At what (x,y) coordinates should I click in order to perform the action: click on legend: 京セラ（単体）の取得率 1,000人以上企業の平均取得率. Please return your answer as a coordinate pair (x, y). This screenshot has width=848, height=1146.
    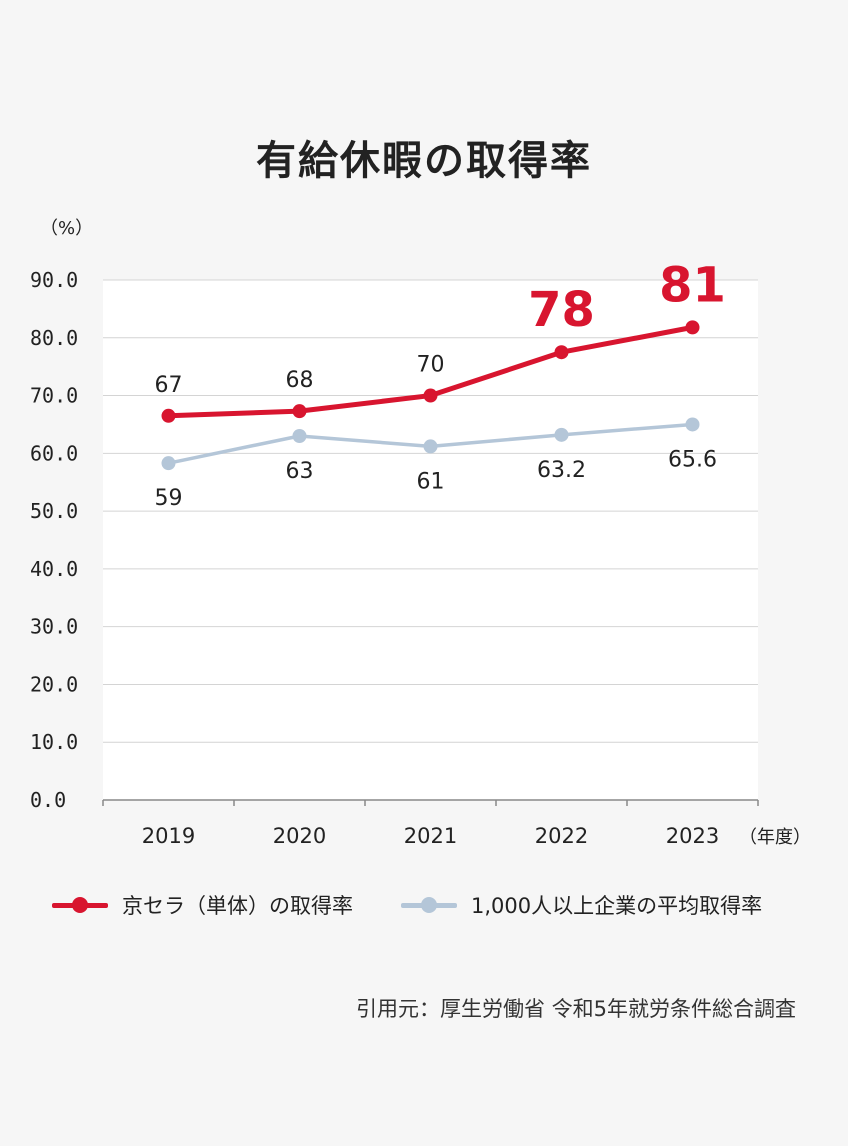
    Looking at the image, I should click on (430, 905).